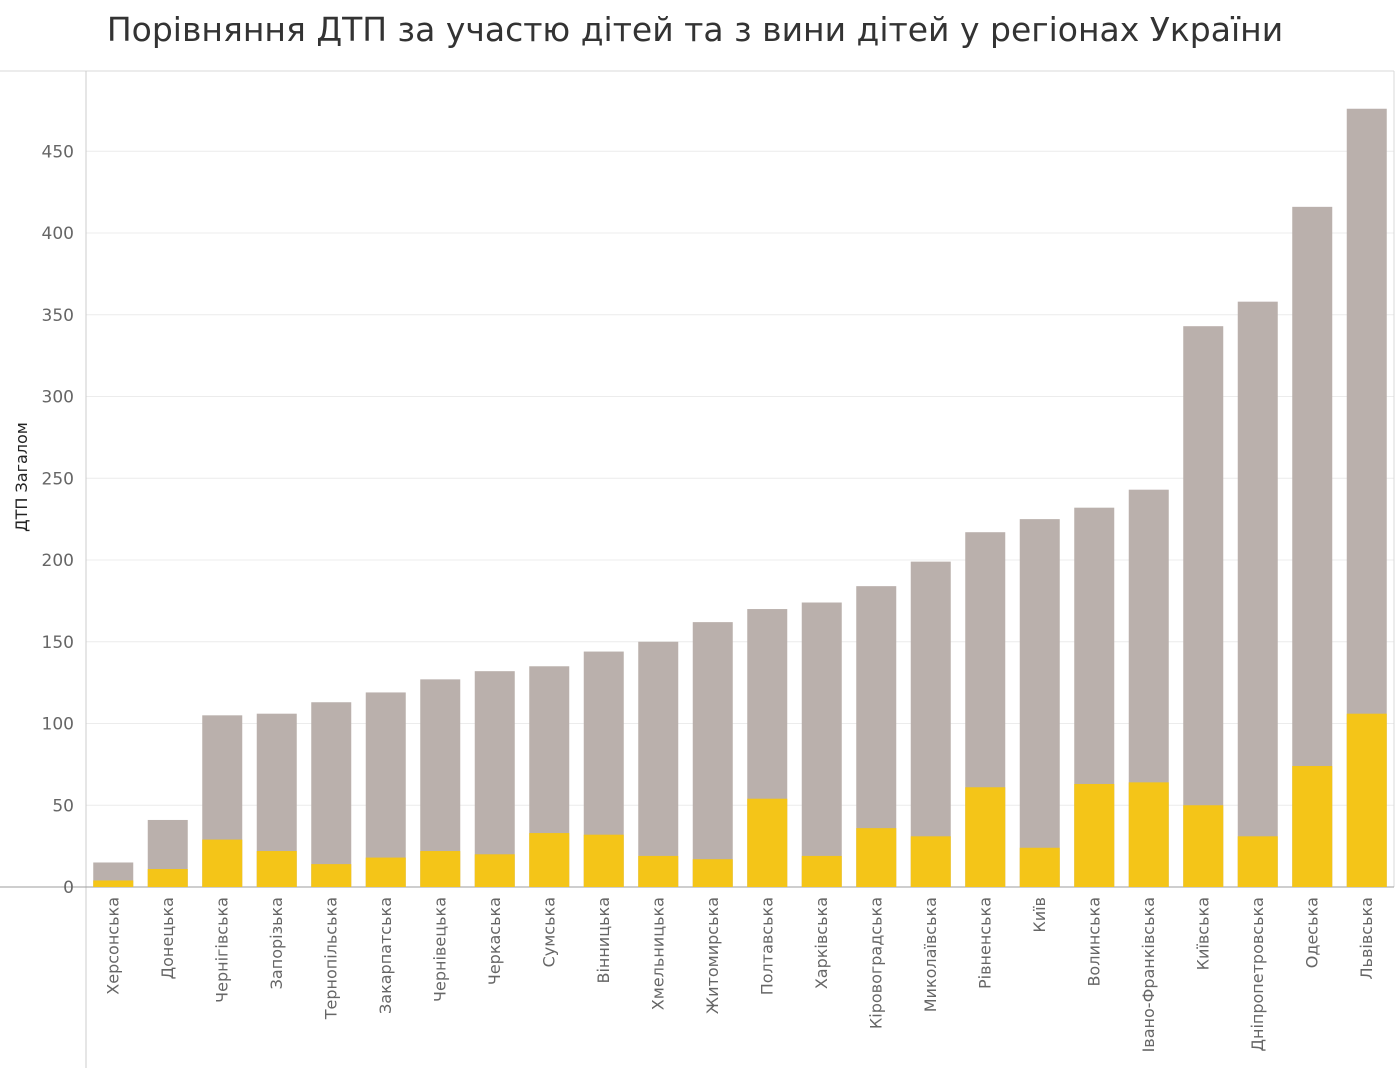 This screenshot has height=1080, width=1400. I want to click on y-tick-label: 350, so click(58, 316).